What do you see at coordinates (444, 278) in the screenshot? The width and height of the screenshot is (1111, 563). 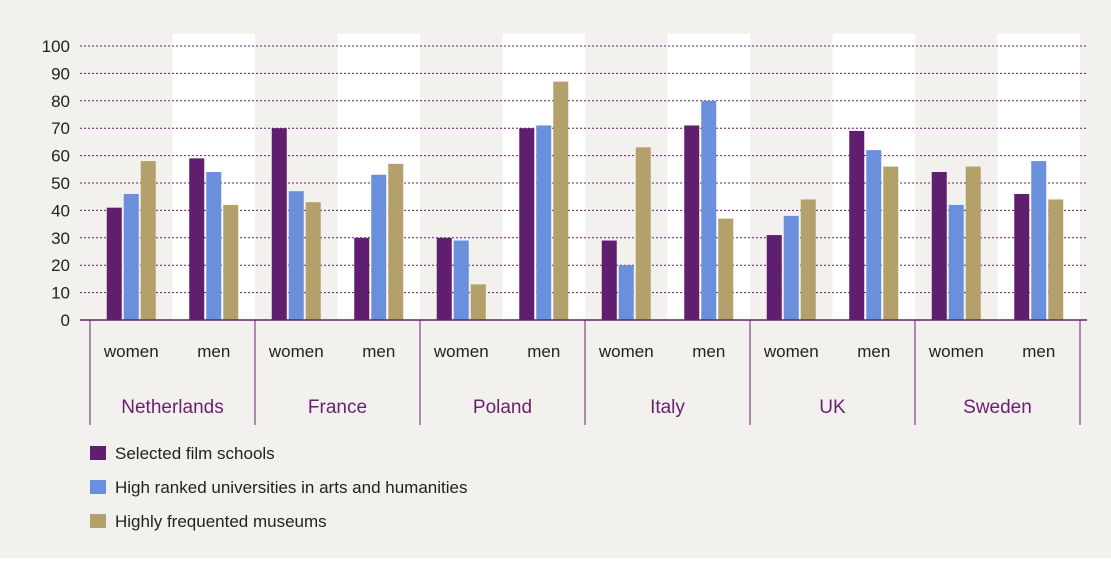 I see `bar-poland-women-selected-film-schools` at bounding box center [444, 278].